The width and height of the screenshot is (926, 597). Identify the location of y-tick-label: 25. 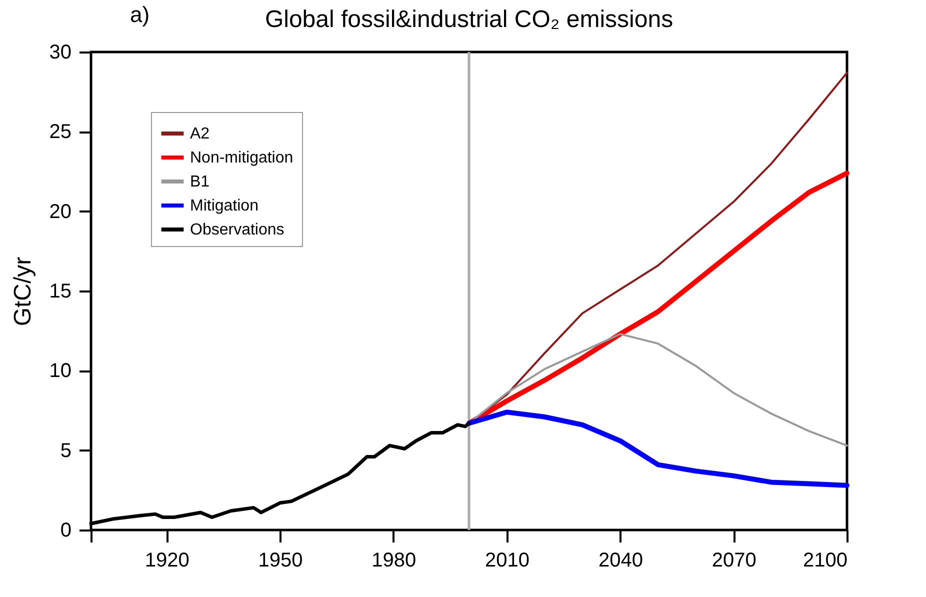
(60, 132).